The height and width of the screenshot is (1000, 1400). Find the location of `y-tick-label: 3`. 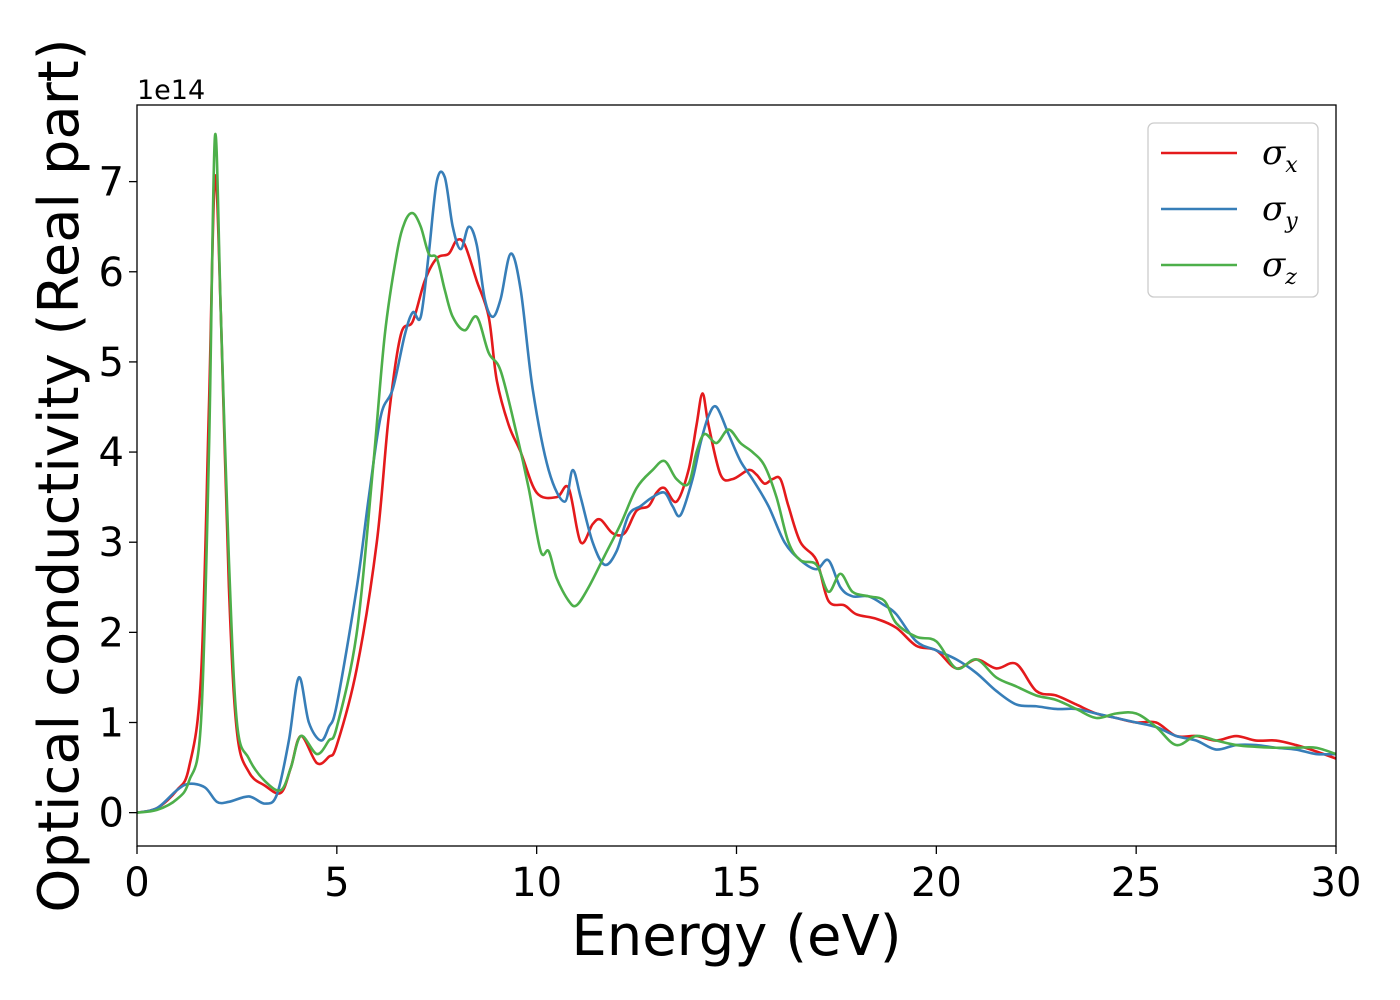

y-tick-label: 3 is located at coordinates (111, 543).